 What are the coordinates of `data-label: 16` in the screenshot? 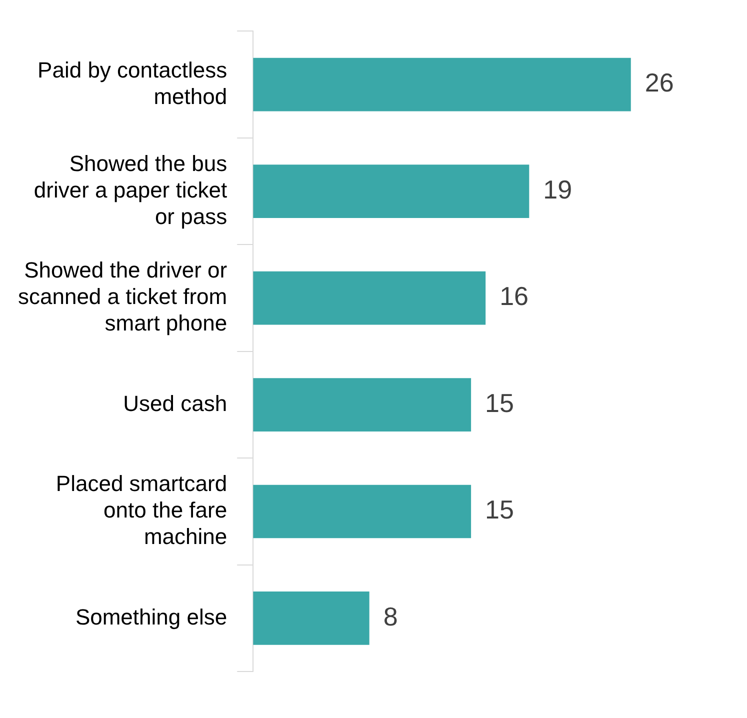 It's located at (514, 296).